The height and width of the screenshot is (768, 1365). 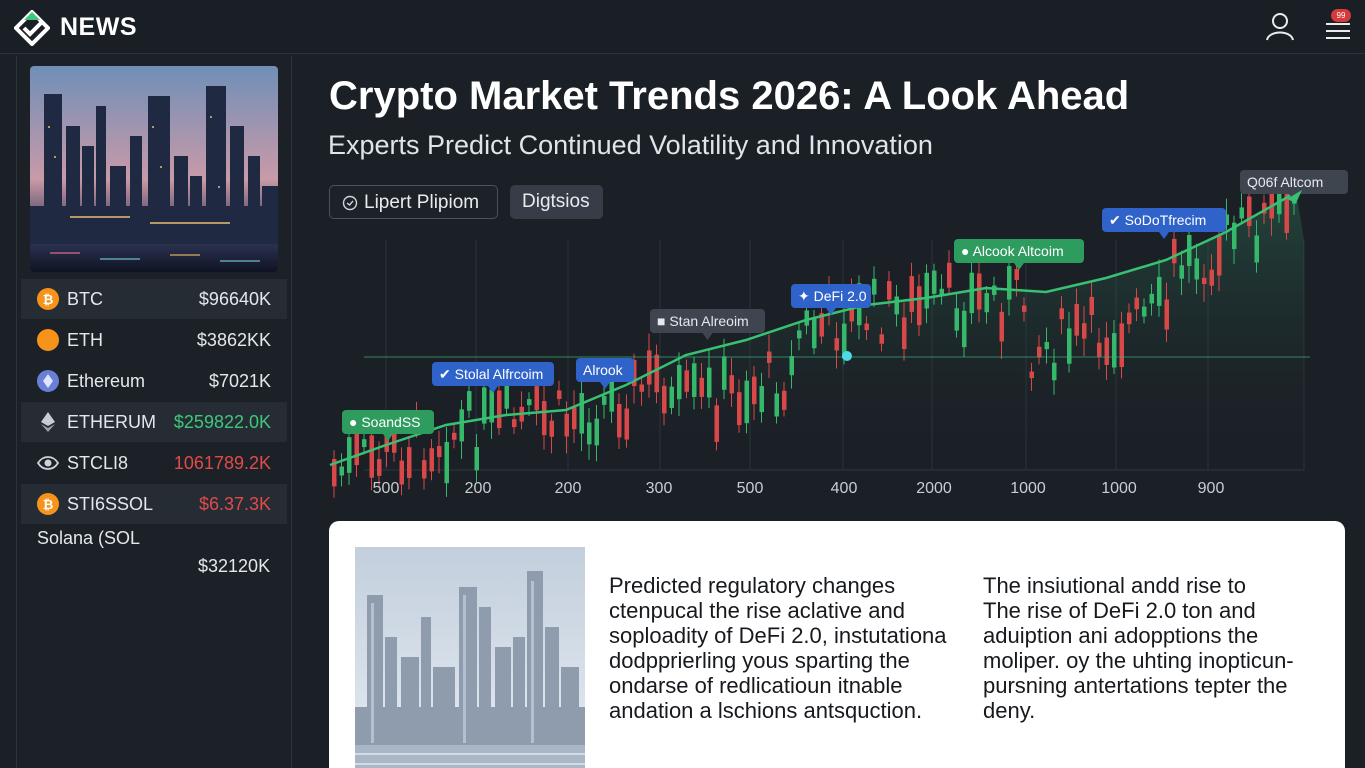 I want to click on menu-icon, so click(x=1338, y=26).